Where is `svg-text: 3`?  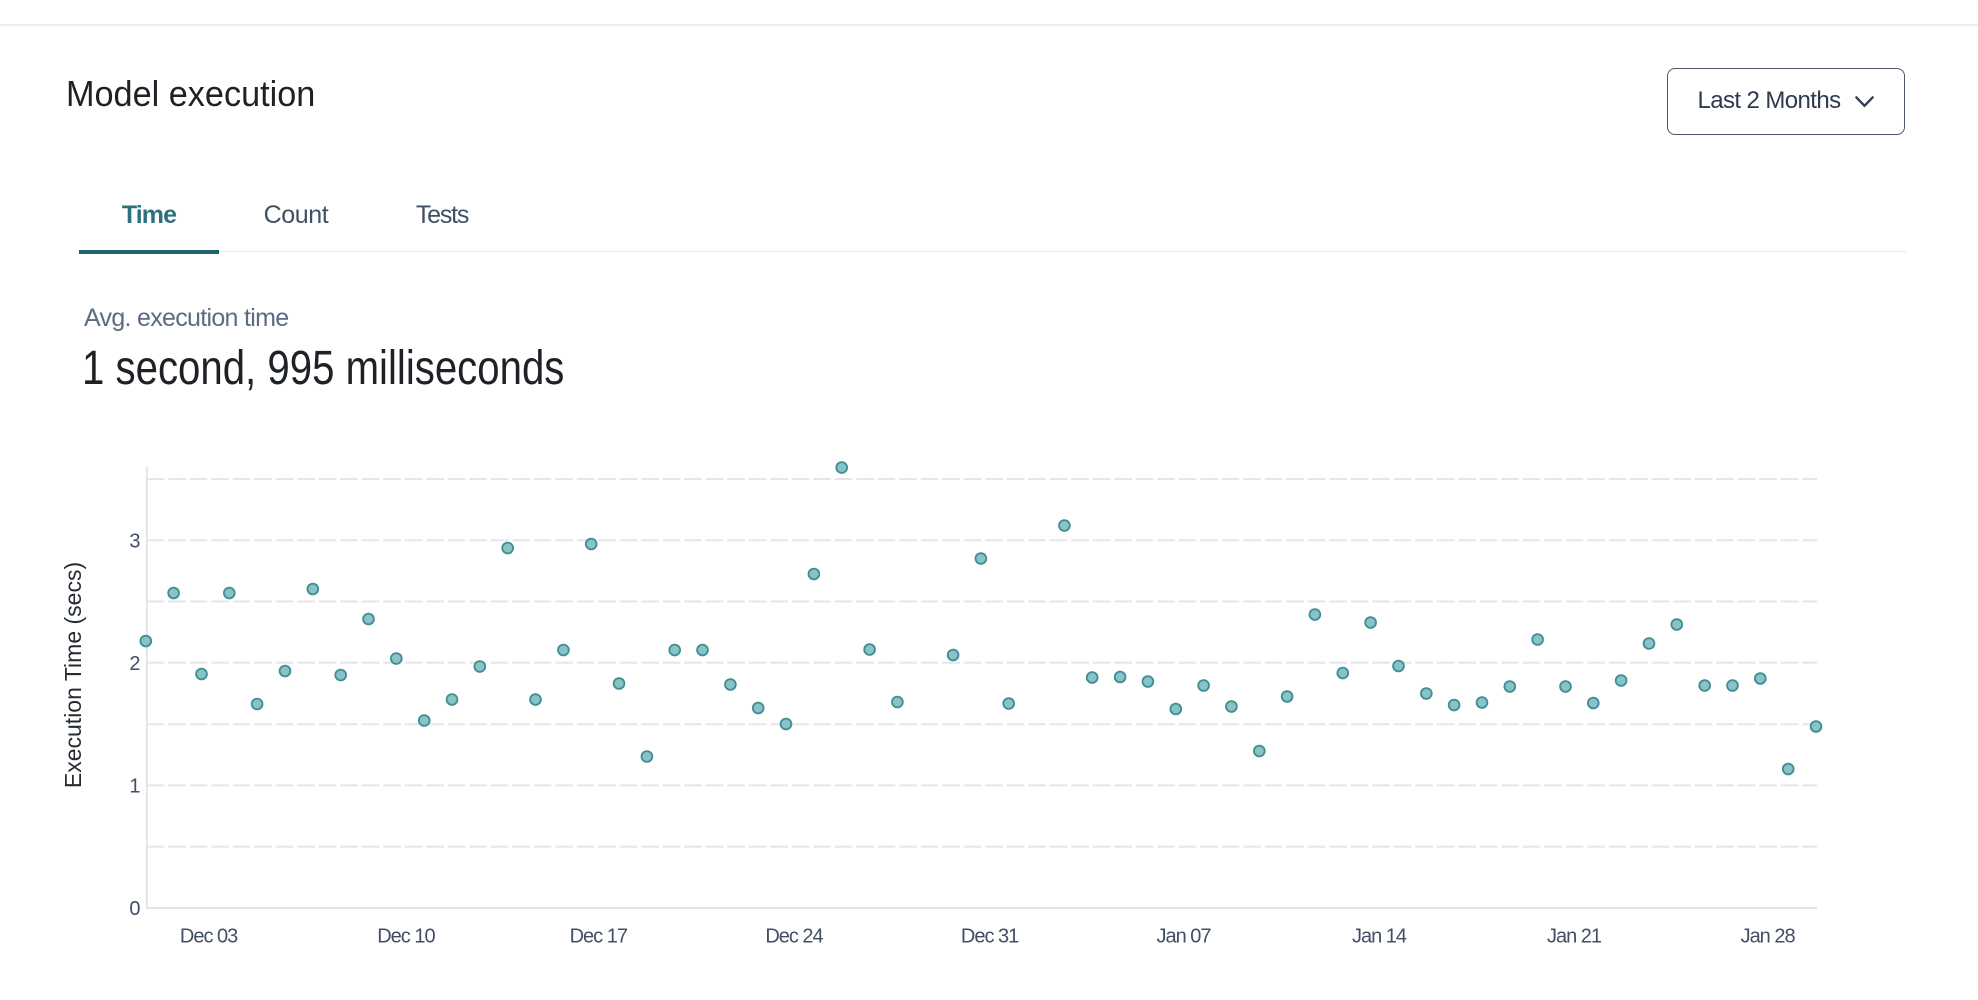 svg-text: 3 is located at coordinates (134, 542).